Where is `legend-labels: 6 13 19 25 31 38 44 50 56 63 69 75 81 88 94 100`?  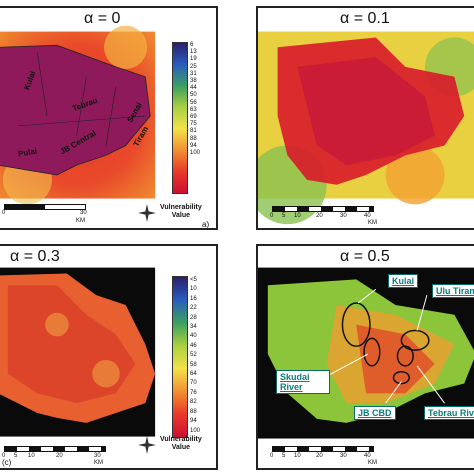
legend-labels: 6 13 19 25 31 38 44 50 56 63 69 75 81 88 94 100 is located at coordinates (195, 99).